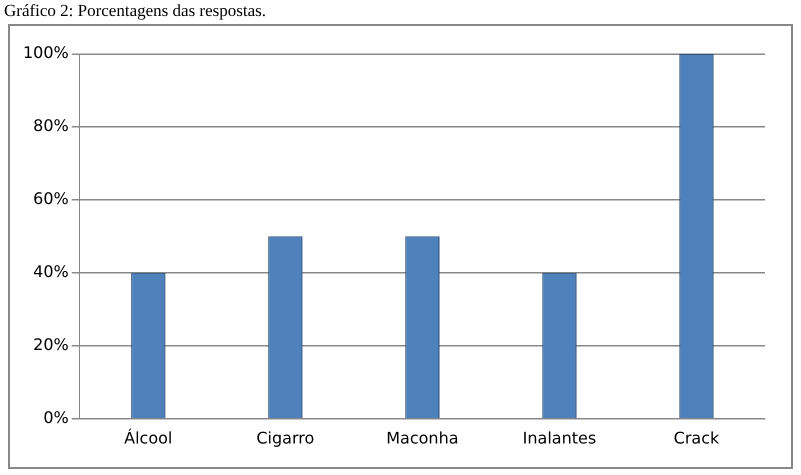 This screenshot has width=801, height=475. I want to click on x-tick-label: Inalantes, so click(559, 438).